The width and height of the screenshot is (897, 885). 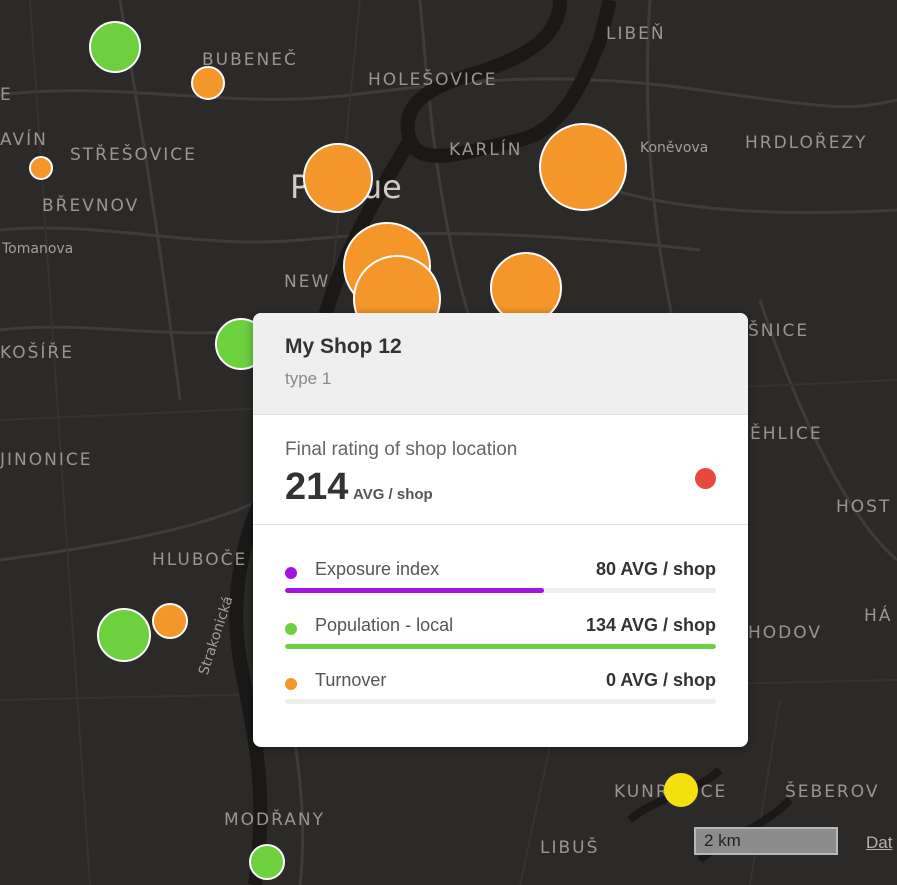 What do you see at coordinates (401, 449) in the screenshot?
I see `rating-label: Final rating of shop location` at bounding box center [401, 449].